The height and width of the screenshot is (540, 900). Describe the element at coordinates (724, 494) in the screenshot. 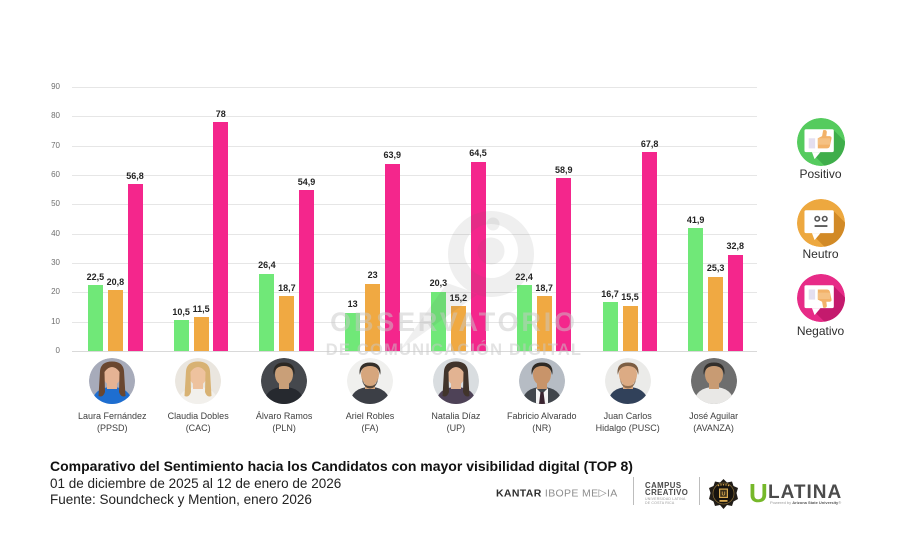

I see `svg-text: U` at that location.